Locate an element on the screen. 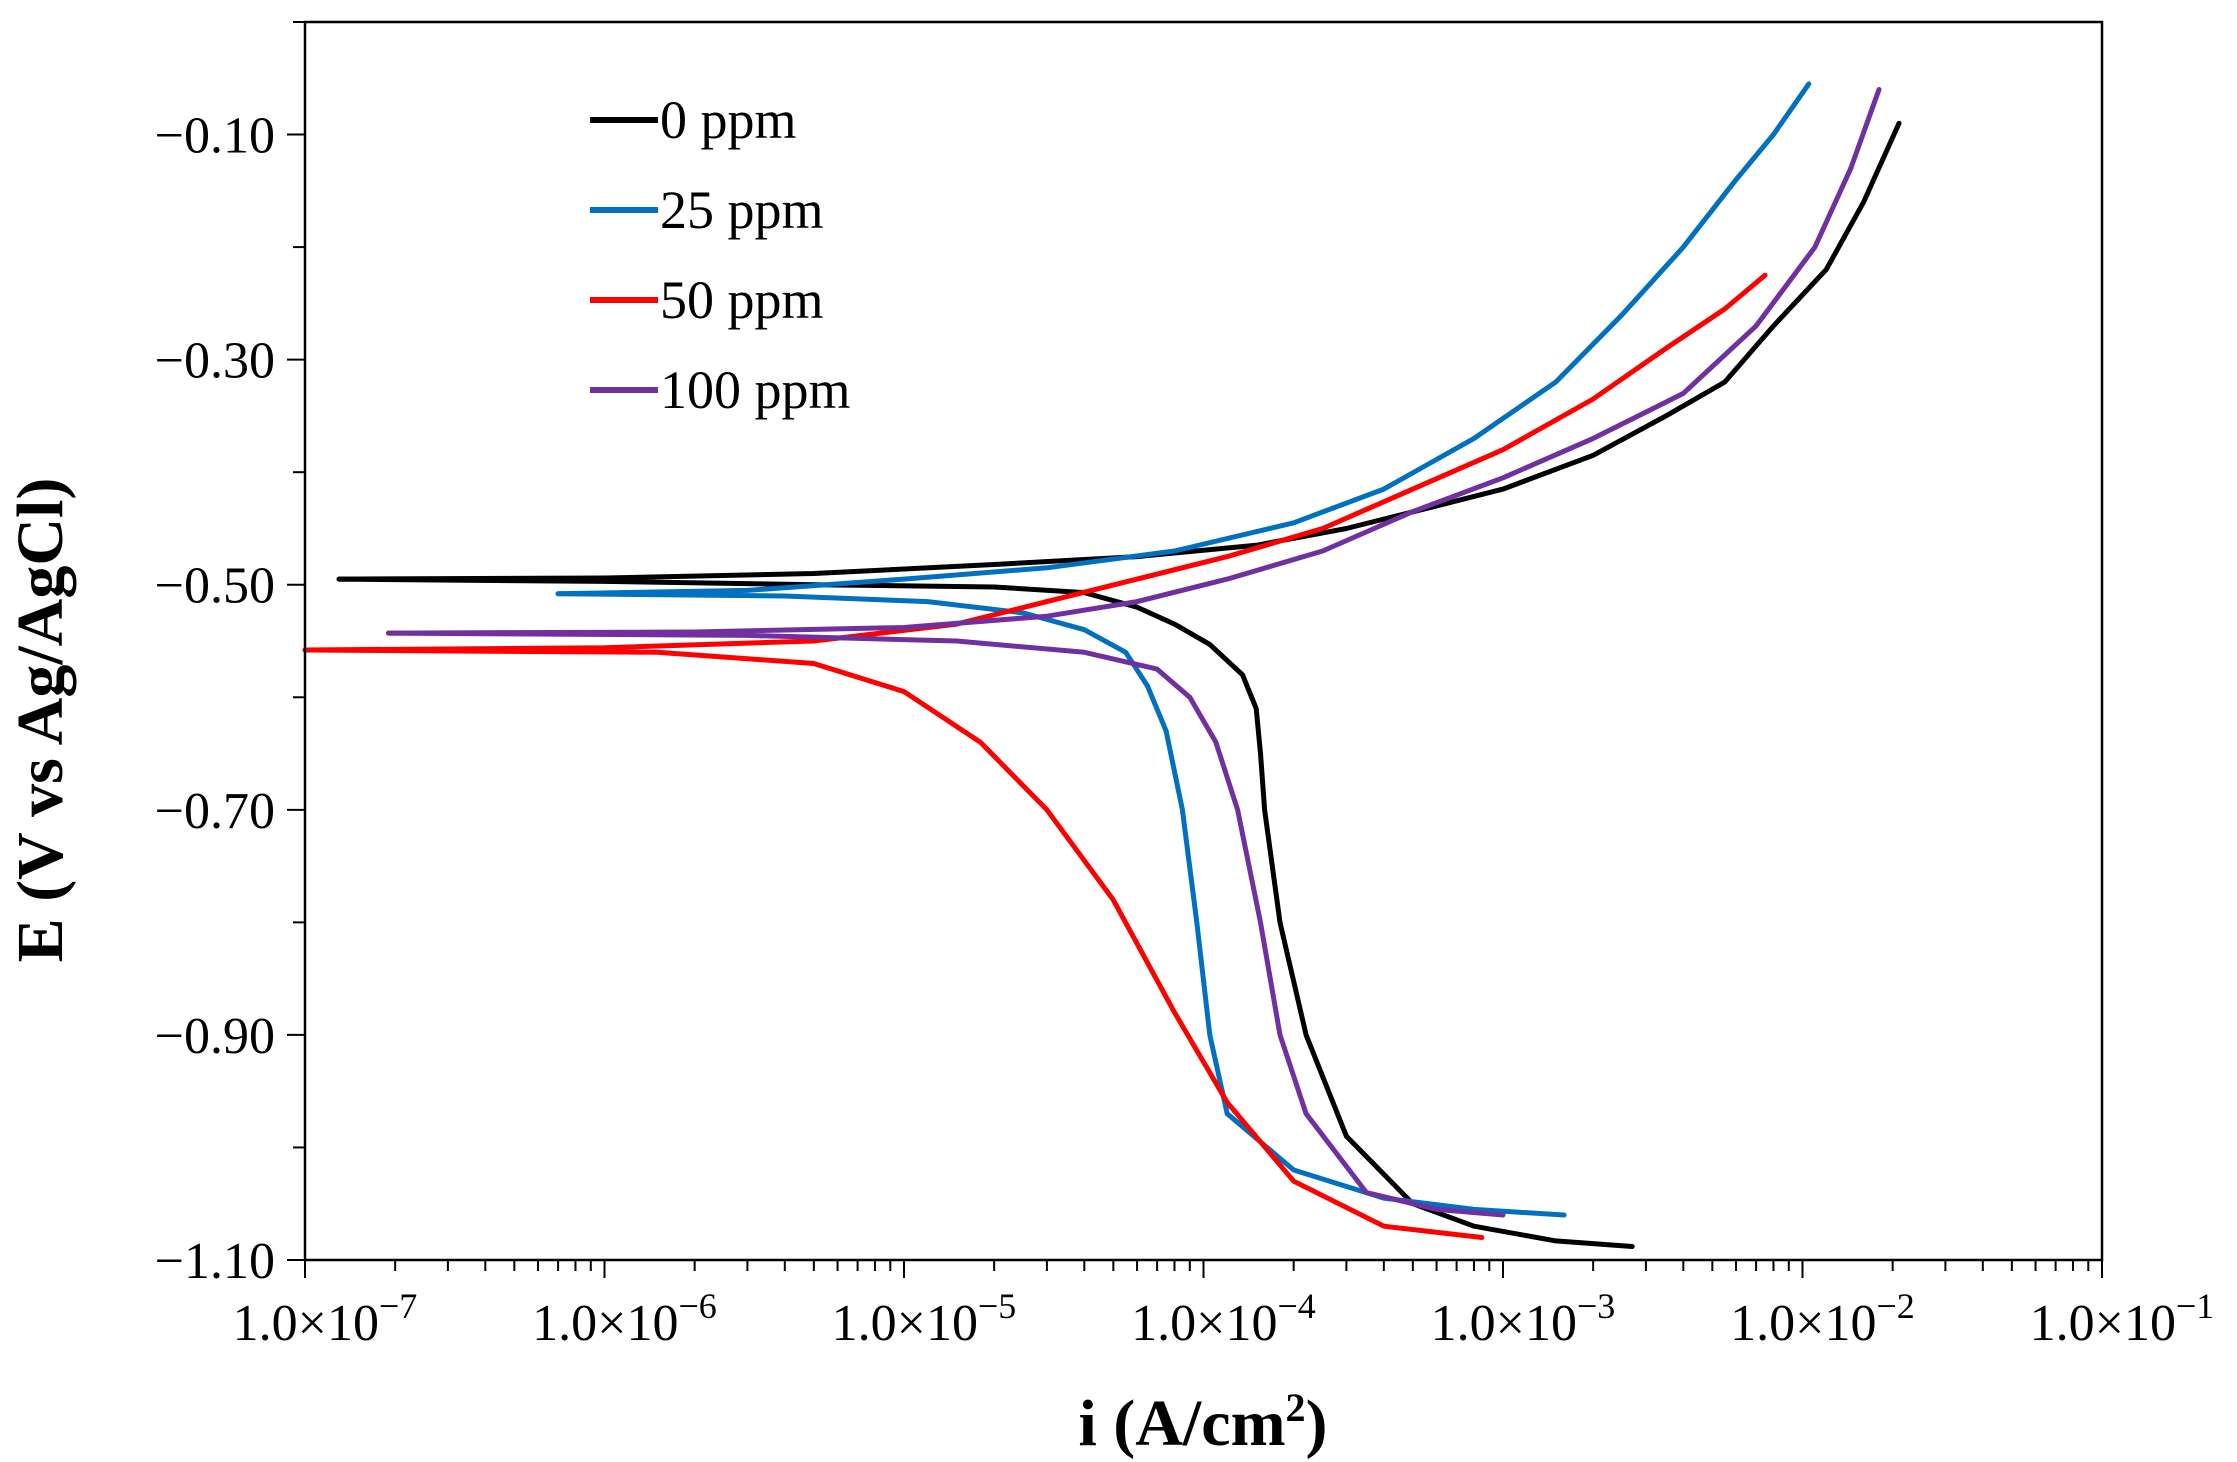  x-tick-label: 1.0×10⁻⁶ is located at coordinates (624, 1319).